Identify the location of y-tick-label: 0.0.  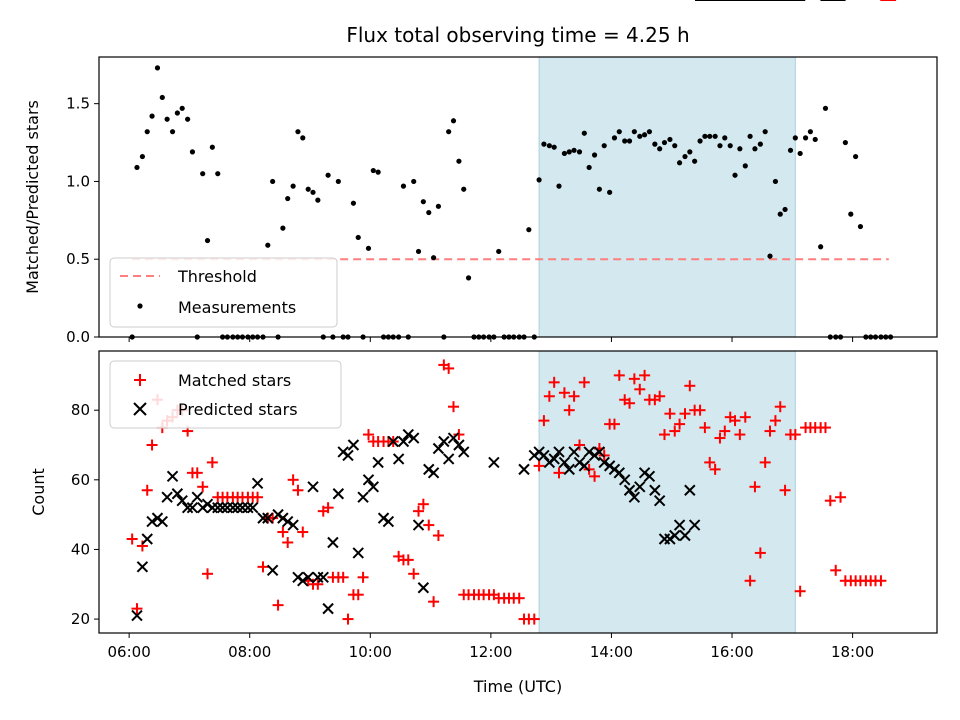
(78, 337).